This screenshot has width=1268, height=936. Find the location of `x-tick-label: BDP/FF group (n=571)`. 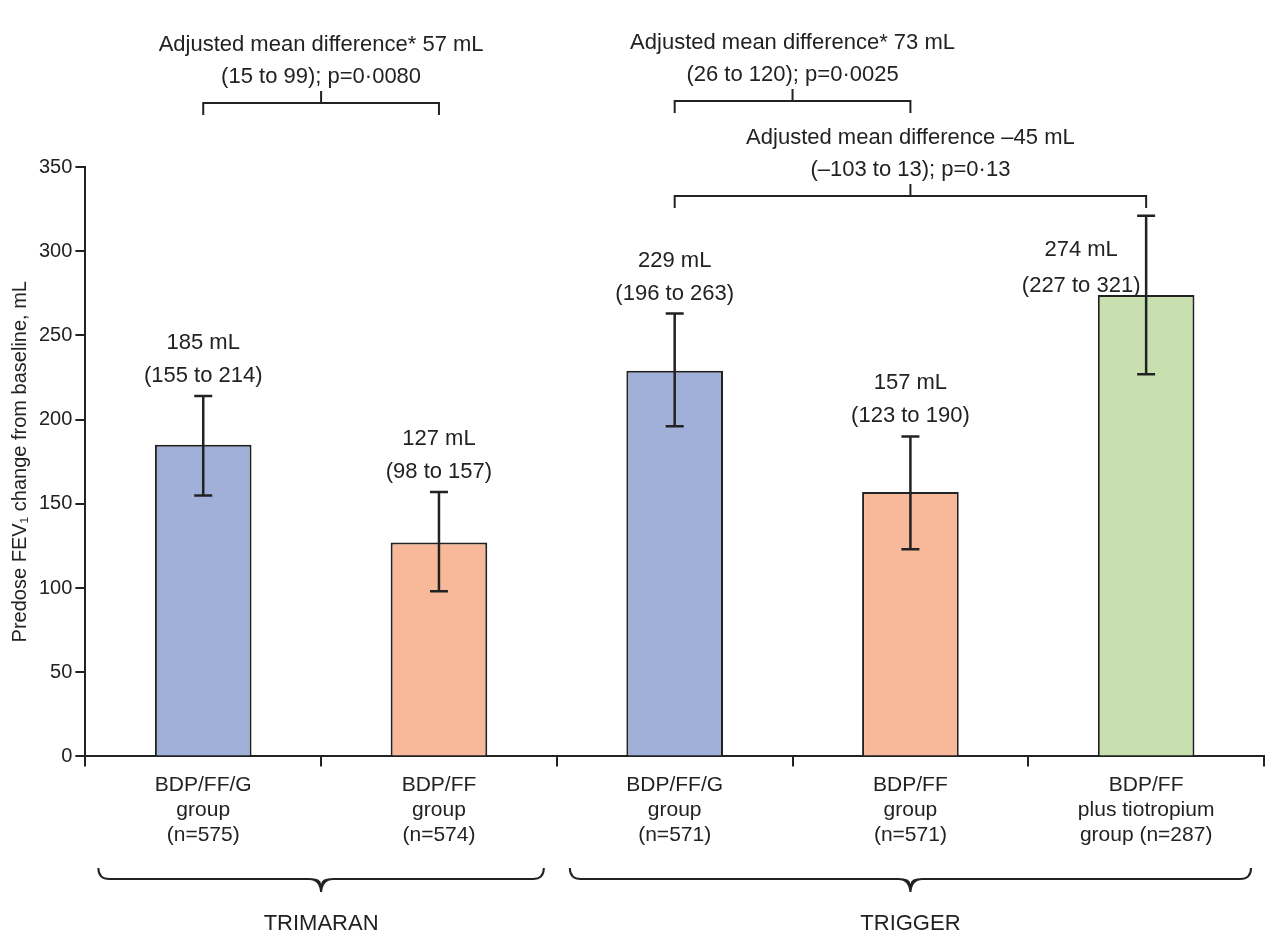

x-tick-label: BDP/FF group (n=571) is located at coordinates (910, 808).